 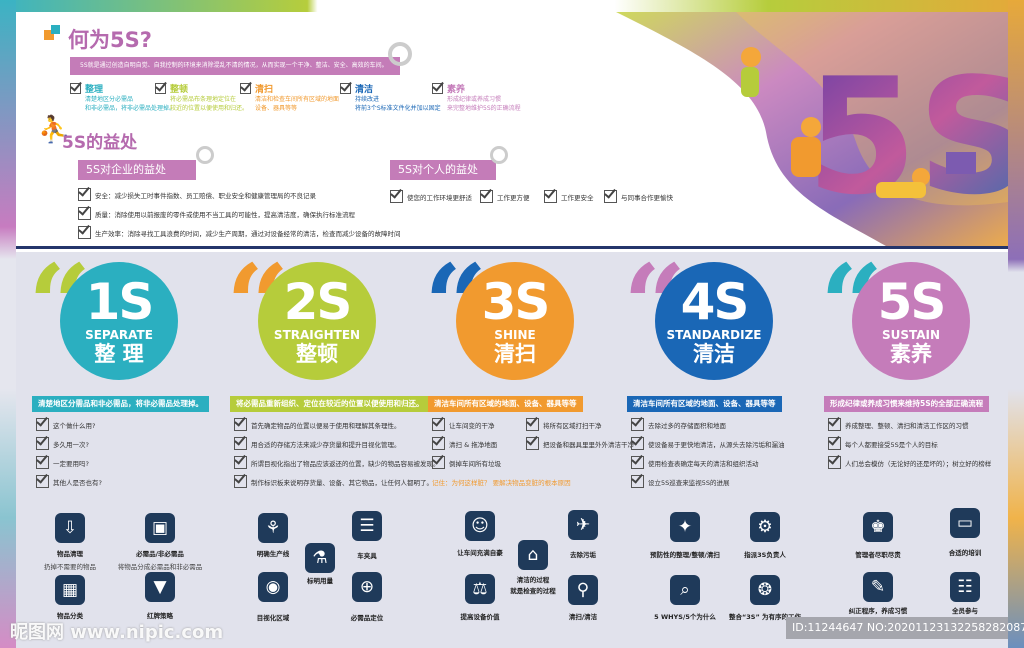 I want to click on icon-sub: 将物品分成必需品和非必需品, so click(x=160, y=567).